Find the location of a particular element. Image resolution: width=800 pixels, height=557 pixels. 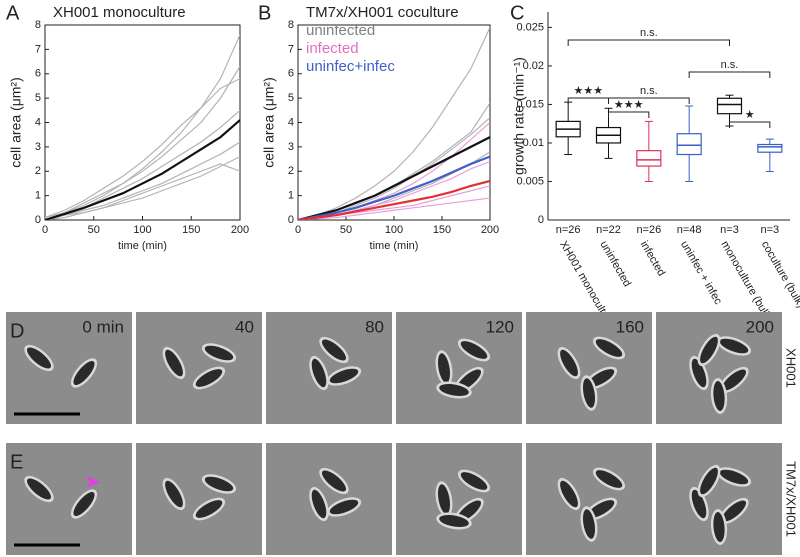

y-tick-label: 4 is located at coordinates (291, 122).